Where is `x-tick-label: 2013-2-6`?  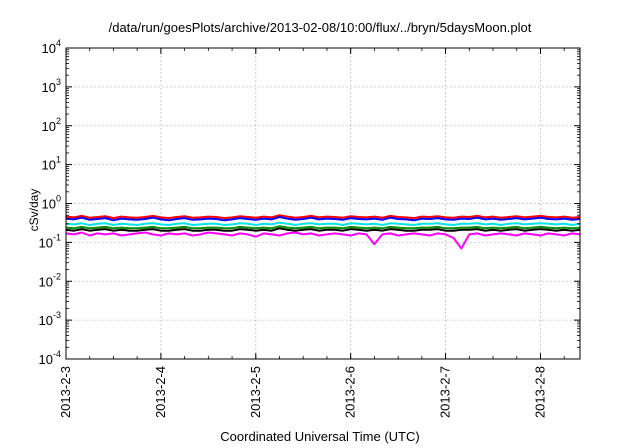
x-tick-label: 2013-2-6 is located at coordinates (350, 392).